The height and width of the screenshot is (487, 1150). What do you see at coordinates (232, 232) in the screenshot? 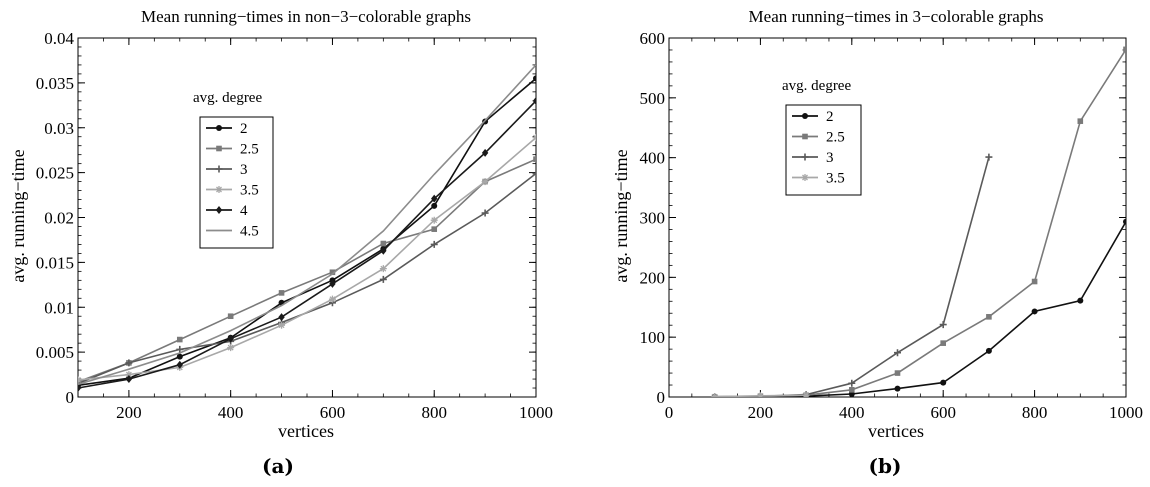
I see `legend-item: 4.5` at bounding box center [232, 232].